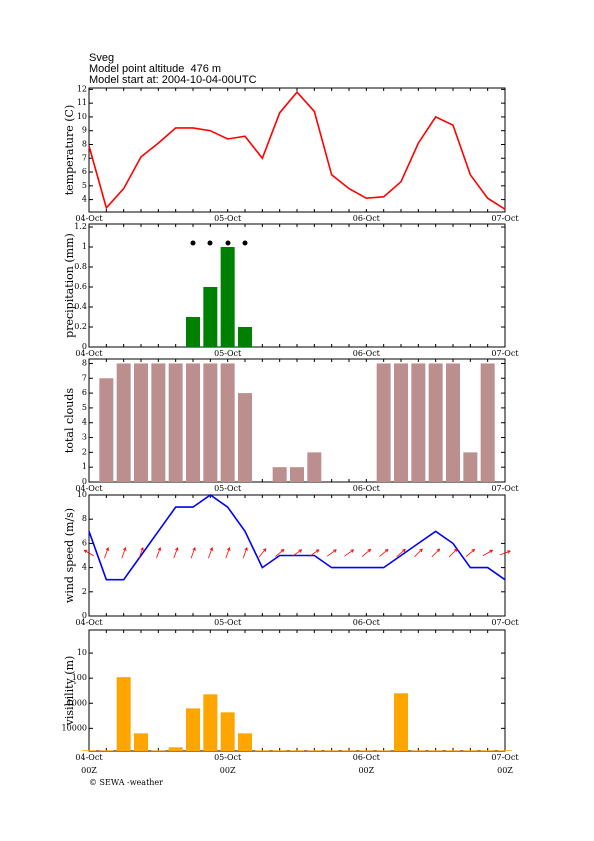  What do you see at coordinates (126, 782) in the screenshot?
I see `footer: © SEWA -weather` at bounding box center [126, 782].